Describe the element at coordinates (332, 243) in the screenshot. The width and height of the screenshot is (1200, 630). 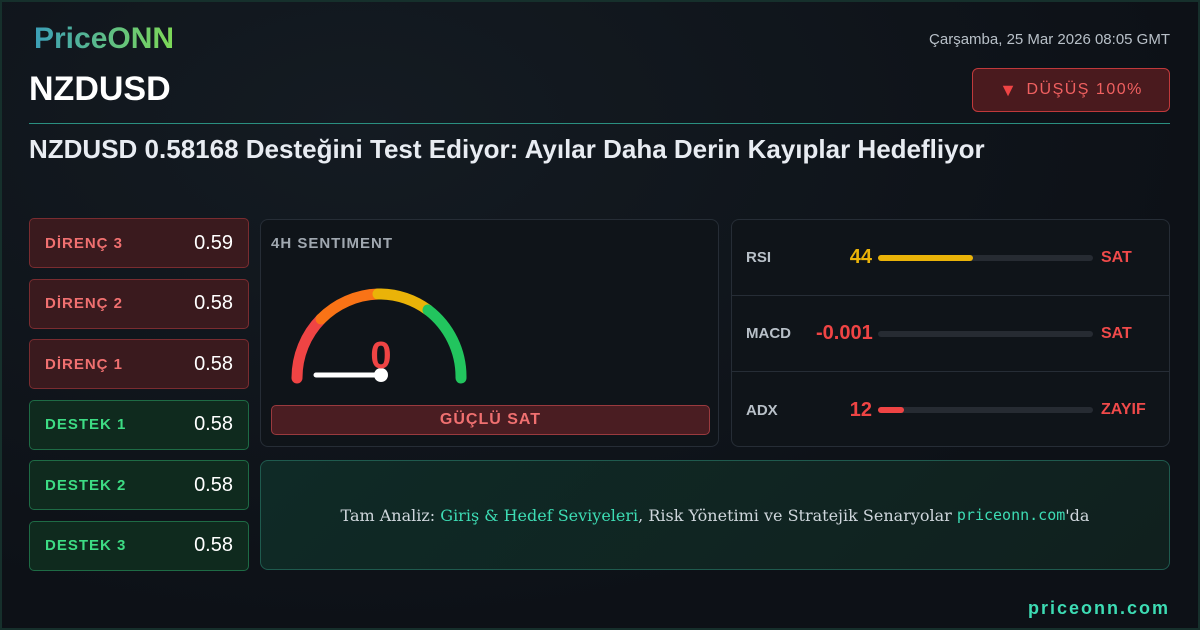
I see `sentiment-title: 4H SENTIMENT` at that location.